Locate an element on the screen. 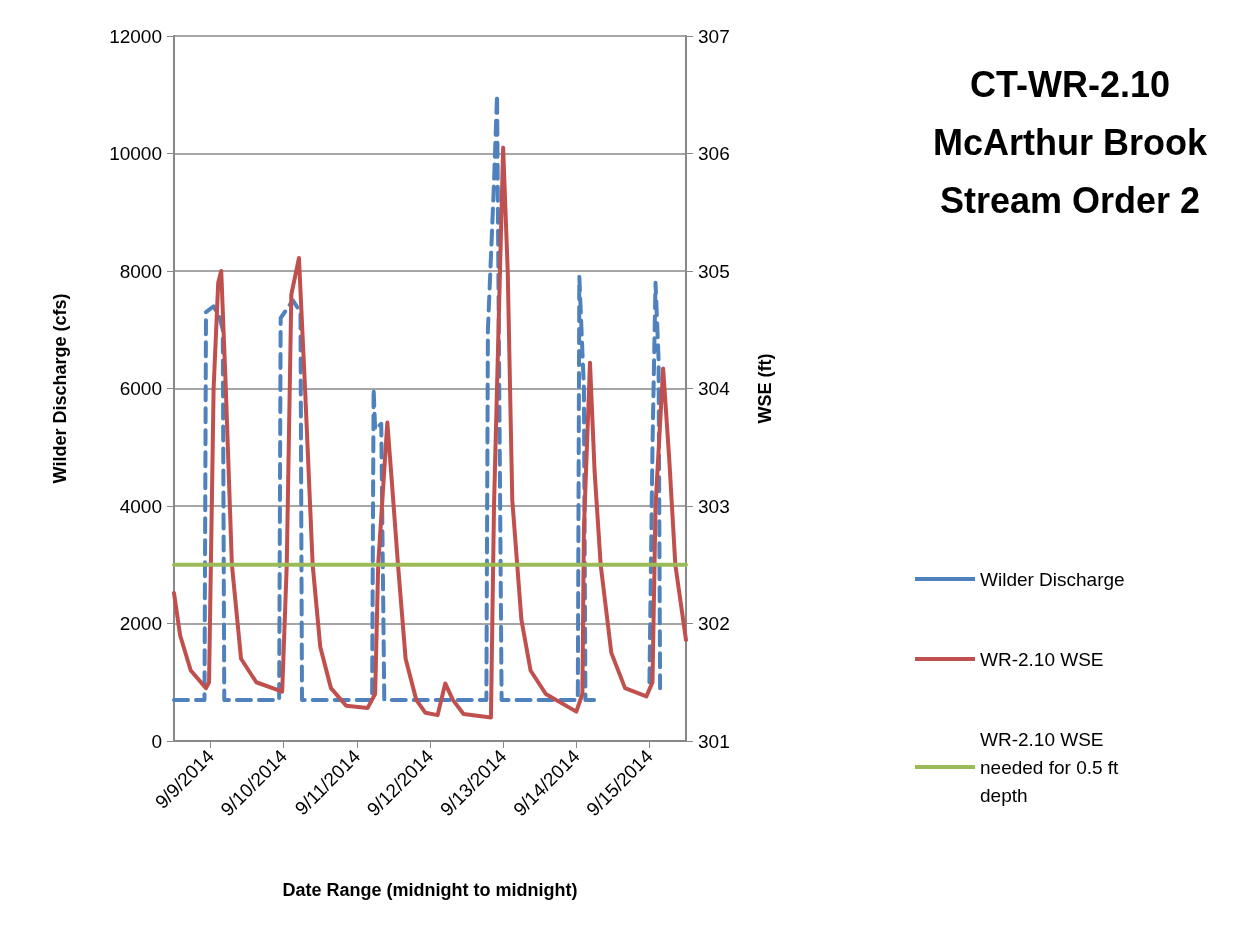 This screenshot has height=932, width=1253. text: CT-WR-2.10 McArthur Brook Stream Order 2 is located at coordinates (1070, 142).